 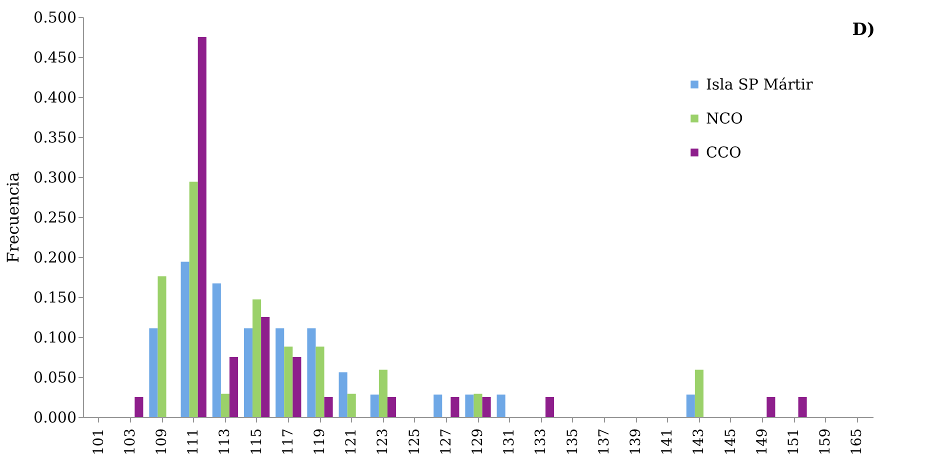 What do you see at coordinates (352, 442) in the screenshot?
I see `x-tick-label: 121` at bounding box center [352, 442].